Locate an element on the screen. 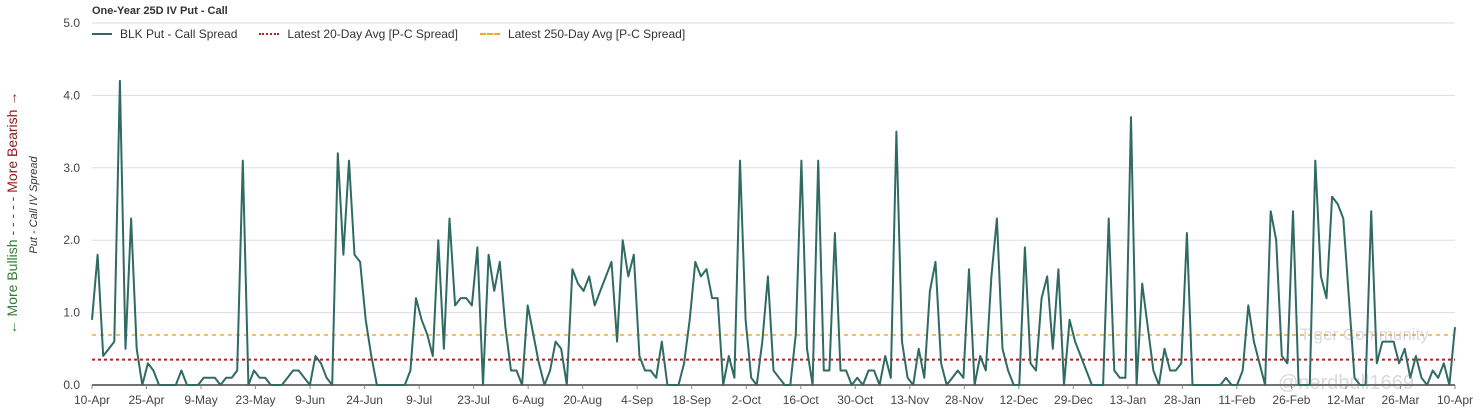  x-tick-label: 28-Nov is located at coordinates (964, 400).